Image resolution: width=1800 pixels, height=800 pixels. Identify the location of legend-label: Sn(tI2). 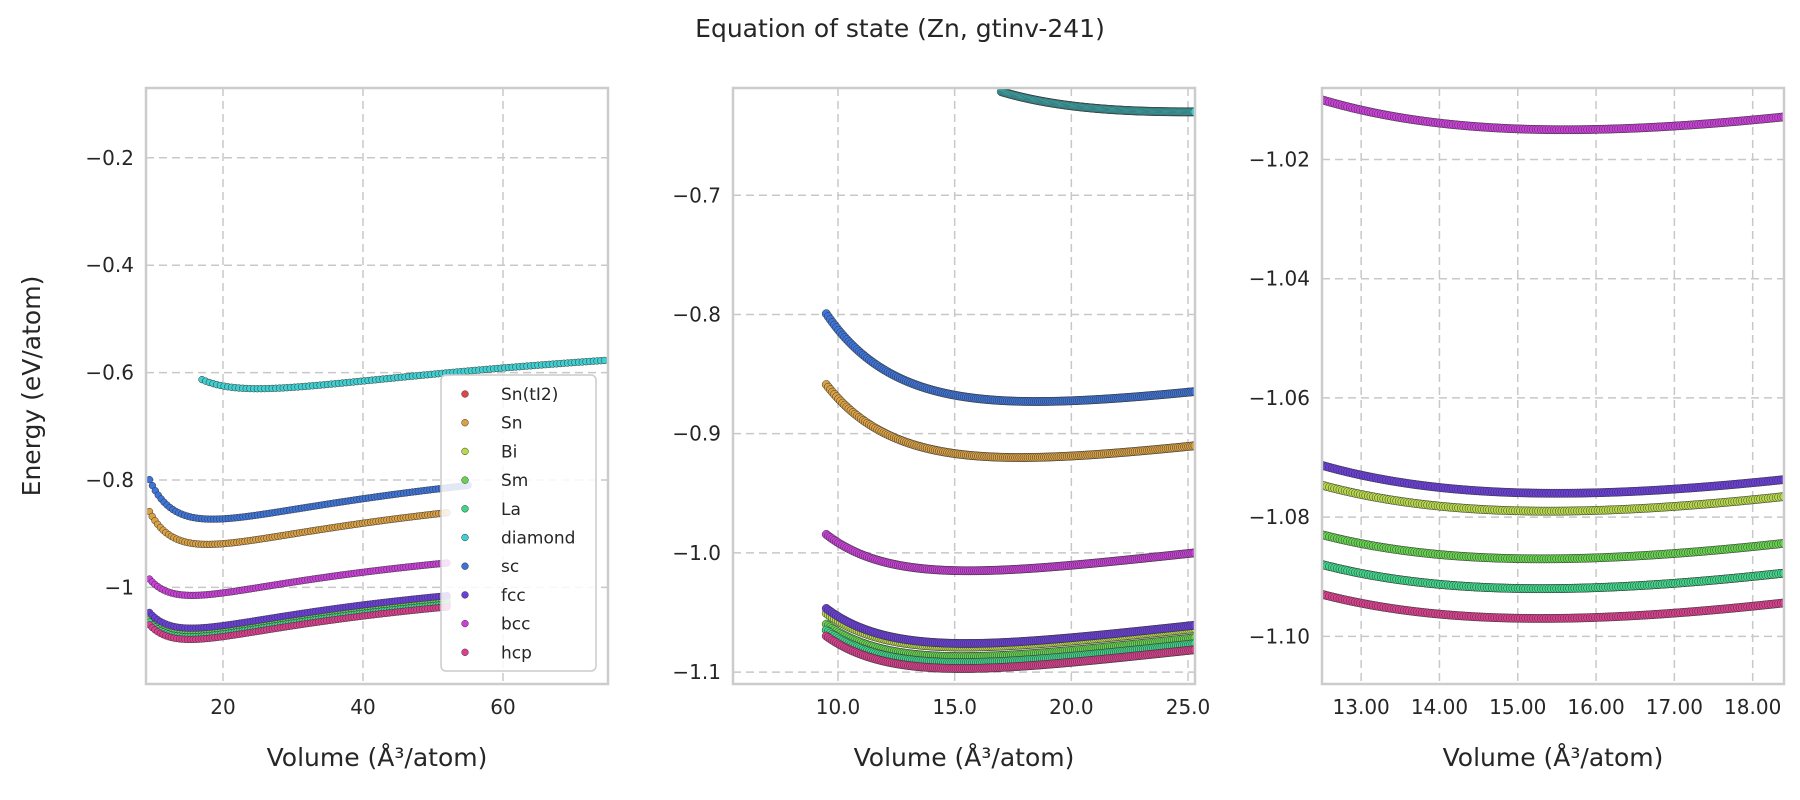
(529, 395).